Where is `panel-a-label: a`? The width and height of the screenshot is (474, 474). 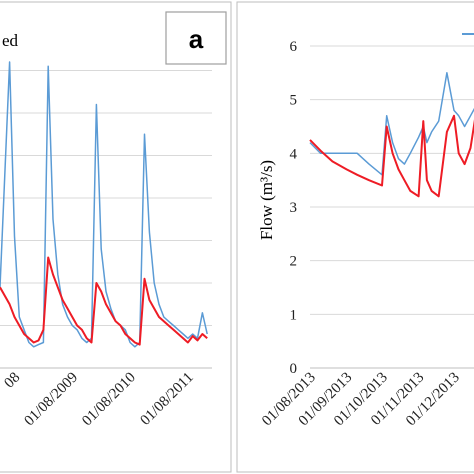
panel-a-label: a is located at coordinates (196, 39).